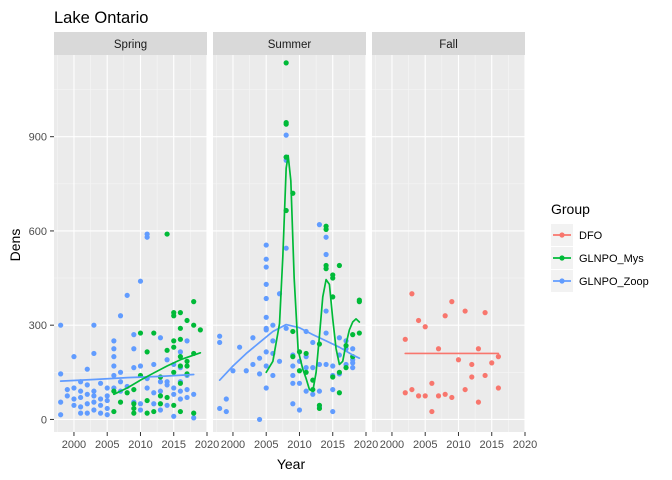 The width and height of the screenshot is (672, 480). Describe the element at coordinates (38, 232) in the screenshot. I see `y-tick-label: 600` at that location.